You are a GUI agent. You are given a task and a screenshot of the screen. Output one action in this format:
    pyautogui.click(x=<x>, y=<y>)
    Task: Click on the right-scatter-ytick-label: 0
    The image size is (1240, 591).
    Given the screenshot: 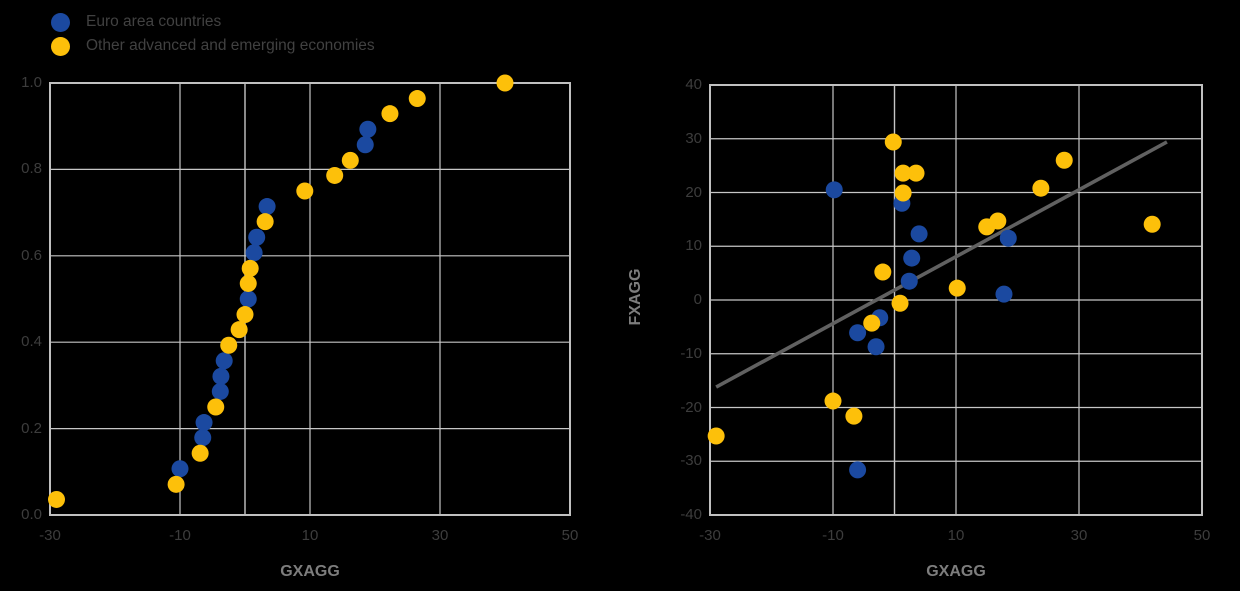 What is the action you would take?
    pyautogui.click(x=697, y=299)
    